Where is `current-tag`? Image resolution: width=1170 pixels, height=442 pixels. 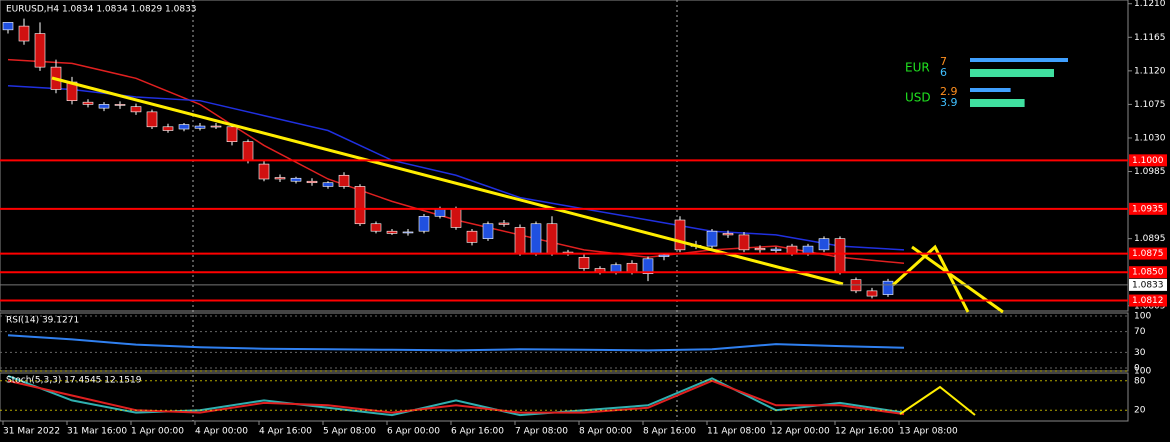
current-tag is located at coordinates (1148, 284).